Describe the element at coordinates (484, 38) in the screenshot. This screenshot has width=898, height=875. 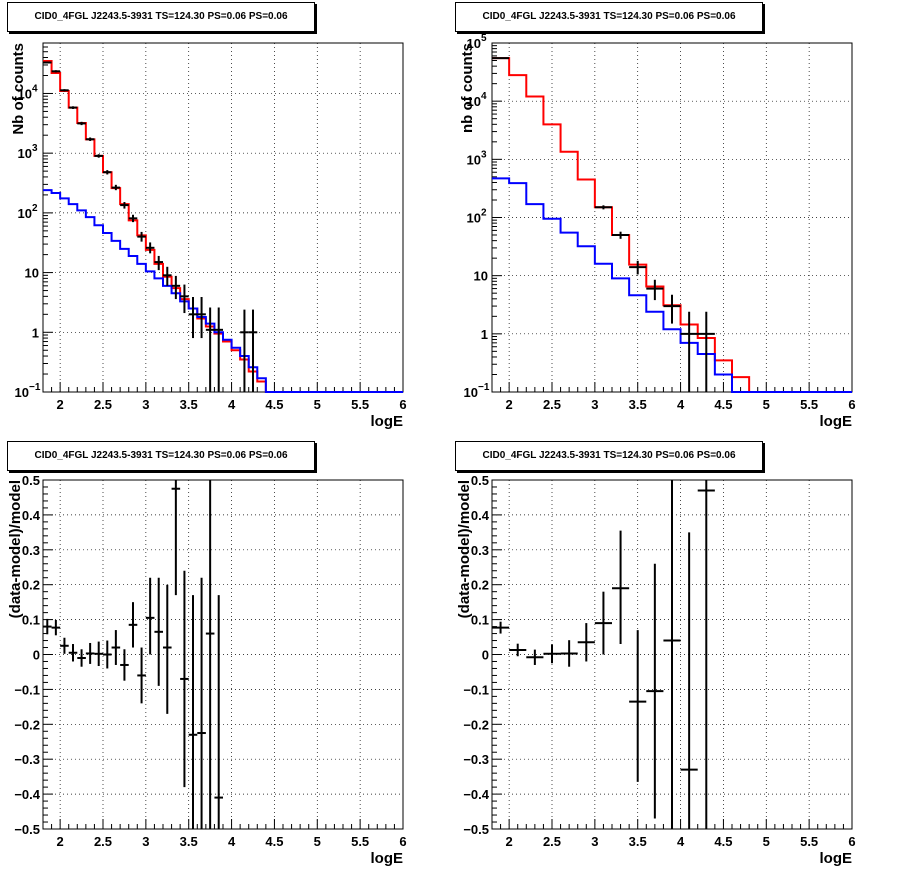
I see `y-tick-exponent: 5` at that location.